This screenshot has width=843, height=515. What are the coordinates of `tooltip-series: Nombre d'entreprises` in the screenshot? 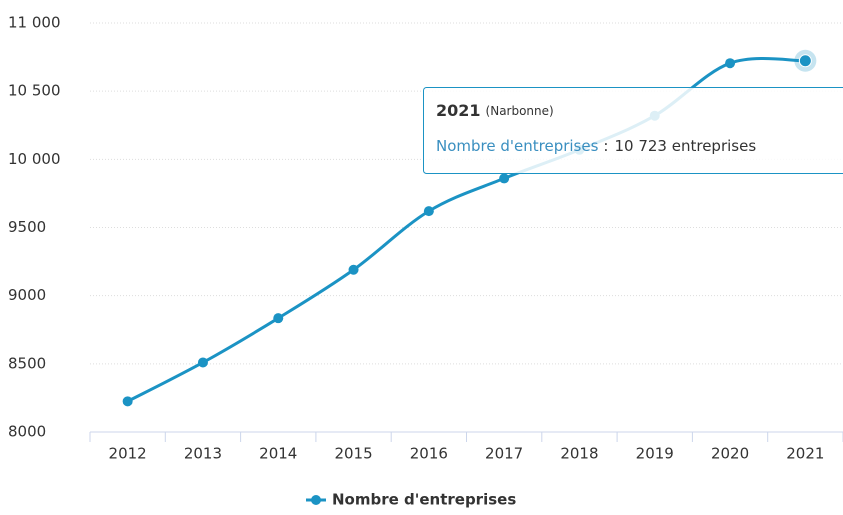 It's located at (517, 146).